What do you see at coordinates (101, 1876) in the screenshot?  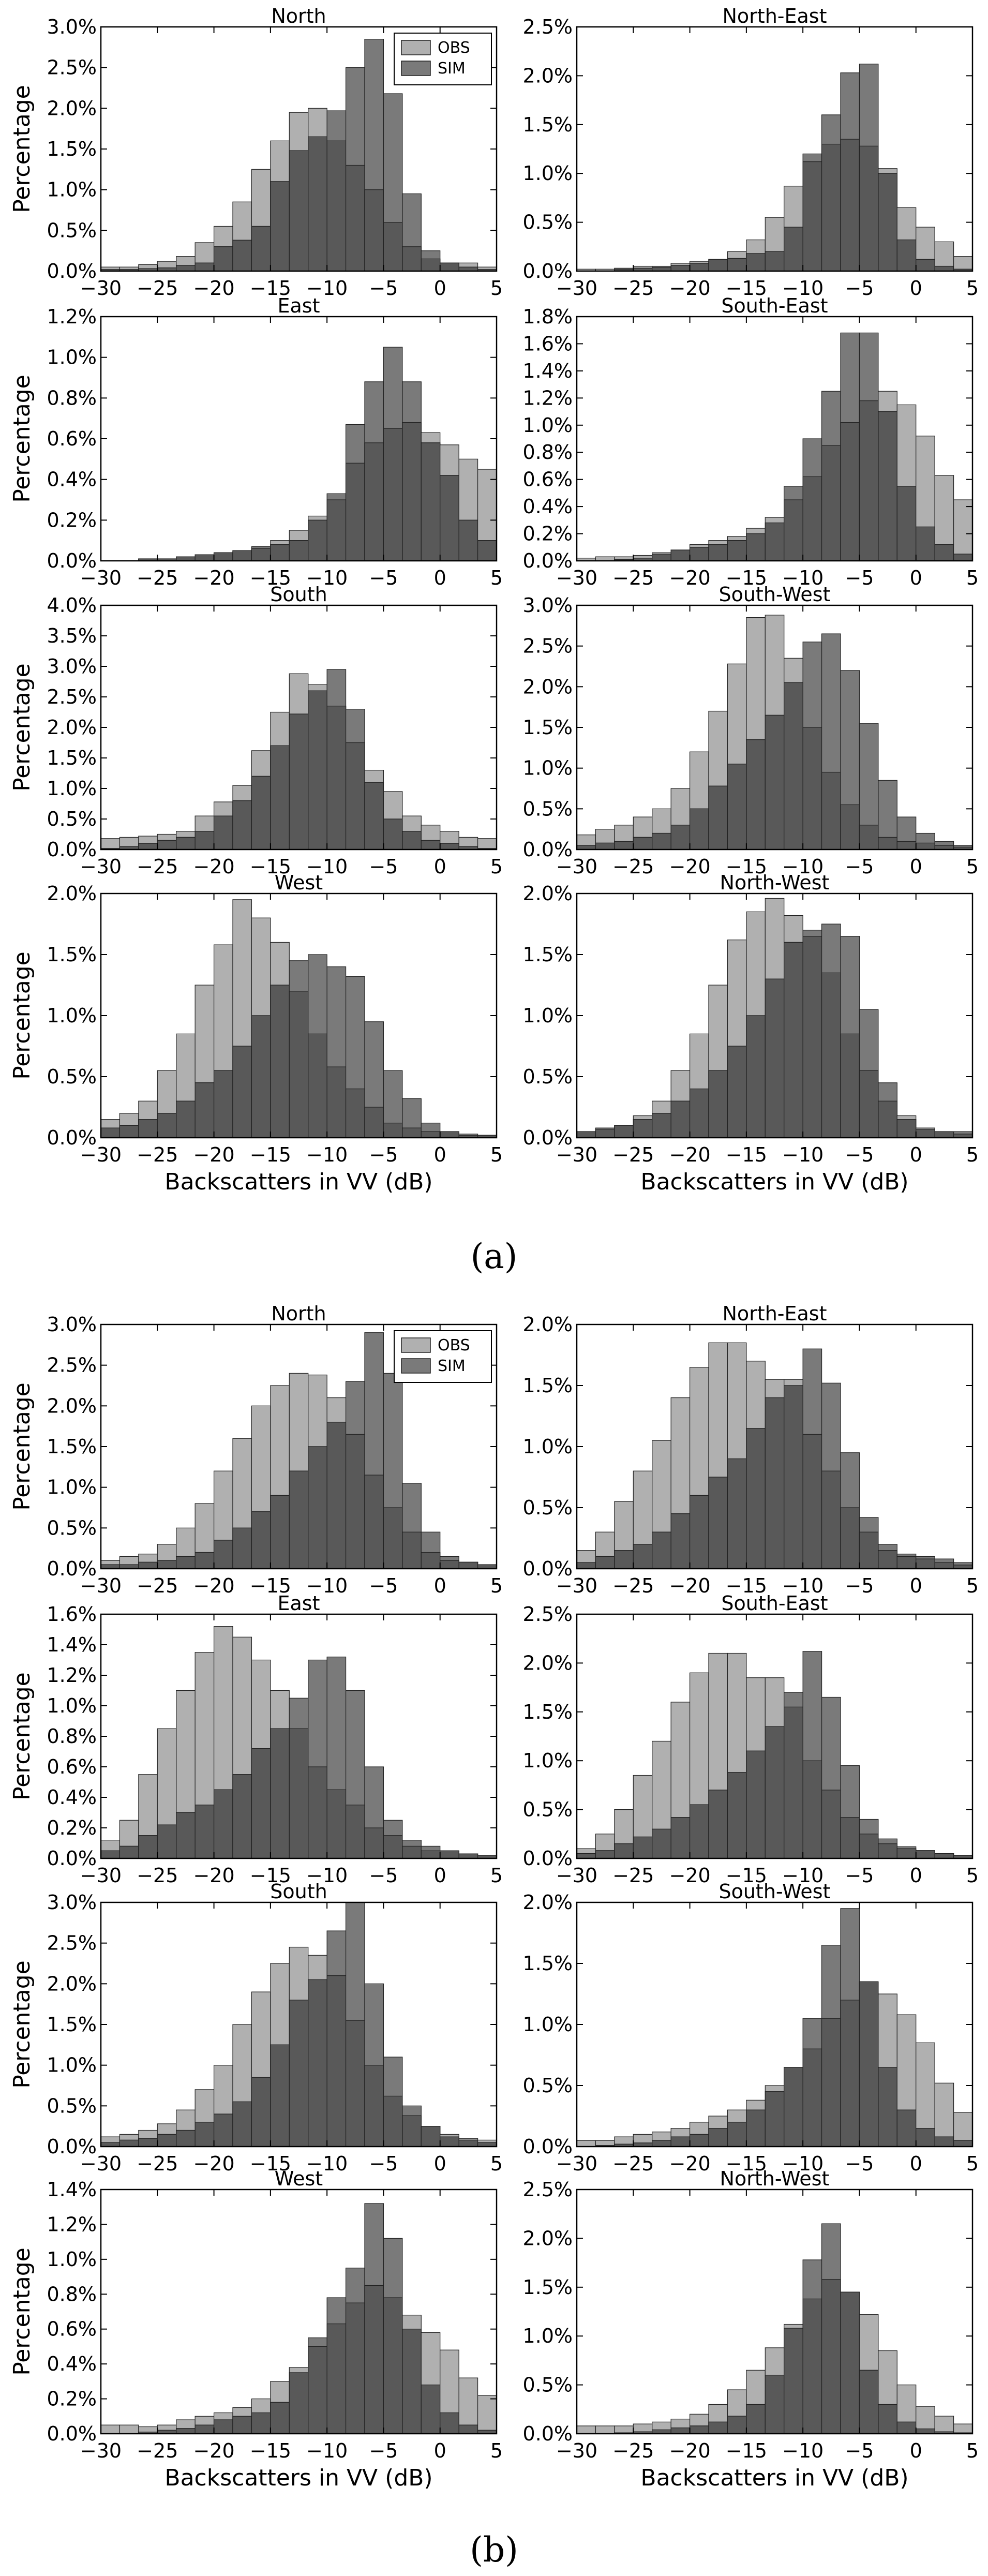 I see `panel-b-east-x-tick-label: −30` at bounding box center [101, 1876].